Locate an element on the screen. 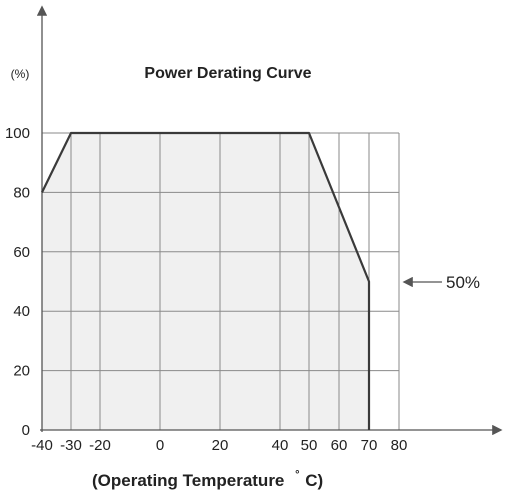 The width and height of the screenshot is (514, 498). chart-title: Power Derating Curve is located at coordinates (227, 73).